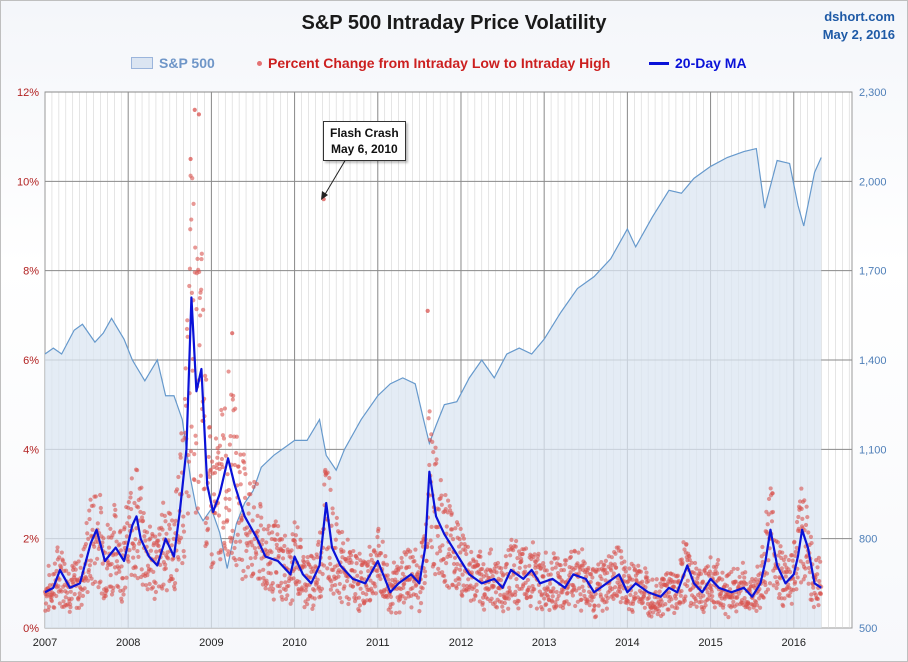  Describe the element at coordinates (259, 63) in the screenshot. I see `legend-swatch-dot` at that location.